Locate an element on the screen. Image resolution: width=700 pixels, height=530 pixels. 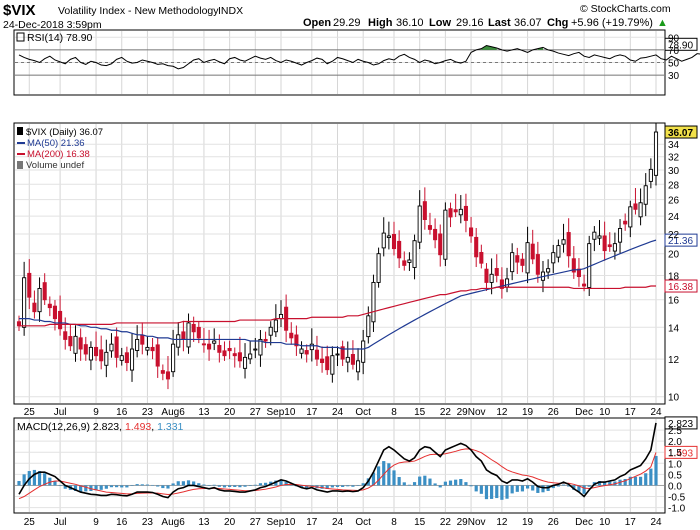
x-tick-label-bottom: 17 is located at coordinates (312, 522).